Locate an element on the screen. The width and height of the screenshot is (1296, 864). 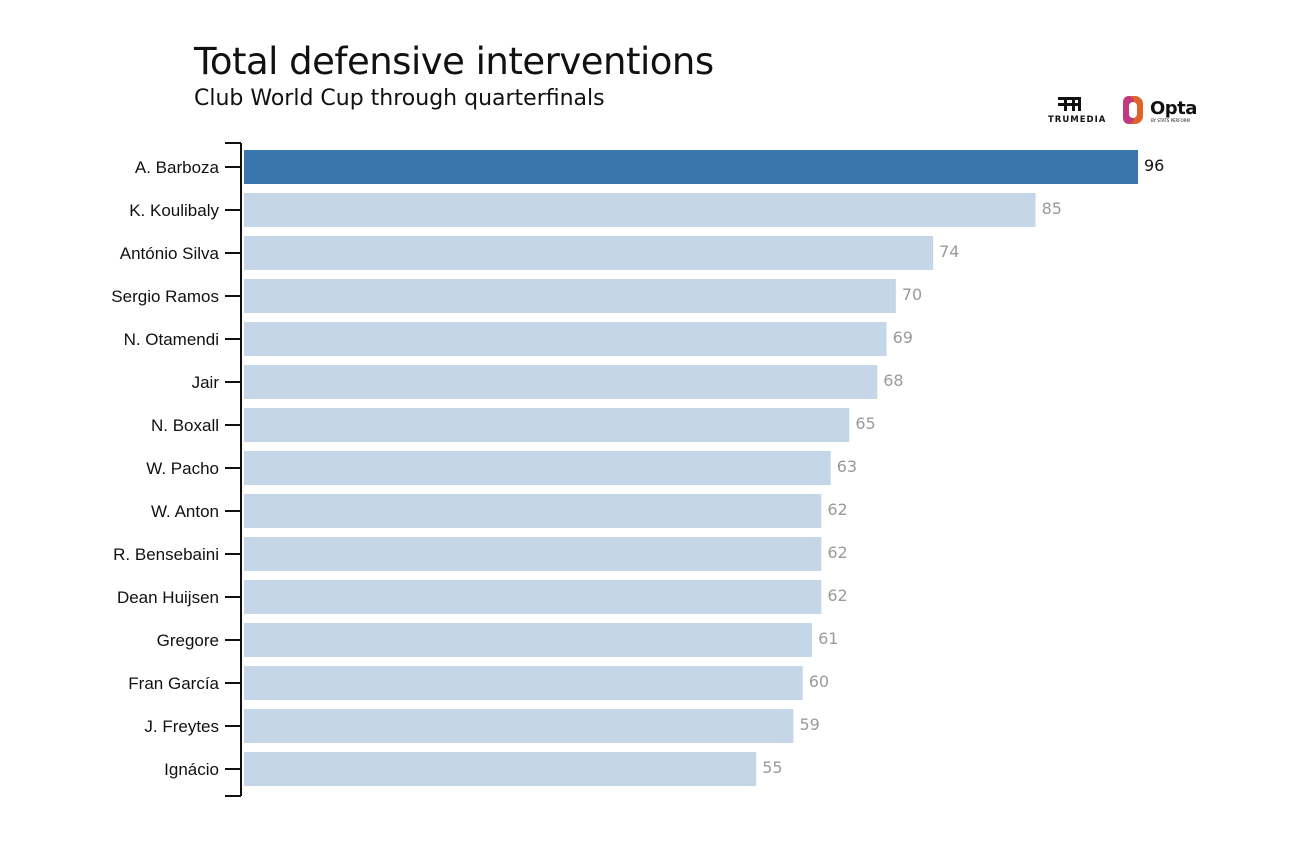
chart-title: Total defensive interventions is located at coordinates (454, 61).